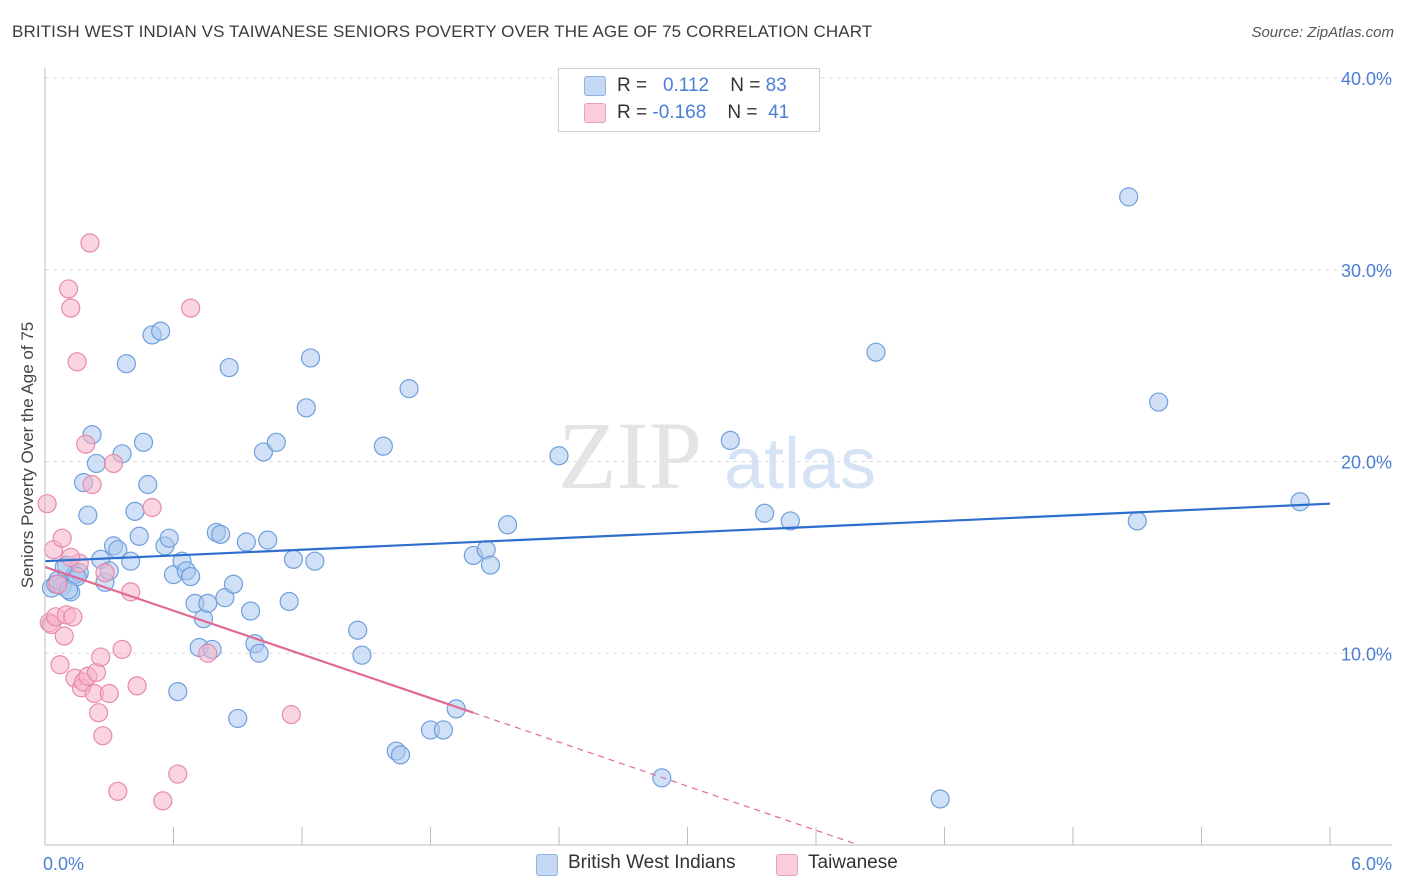 This screenshot has width=1406, height=892. What do you see at coordinates (1322, 32) in the screenshot?
I see `source-label: Source: ZipAtlas.com` at bounding box center [1322, 32].